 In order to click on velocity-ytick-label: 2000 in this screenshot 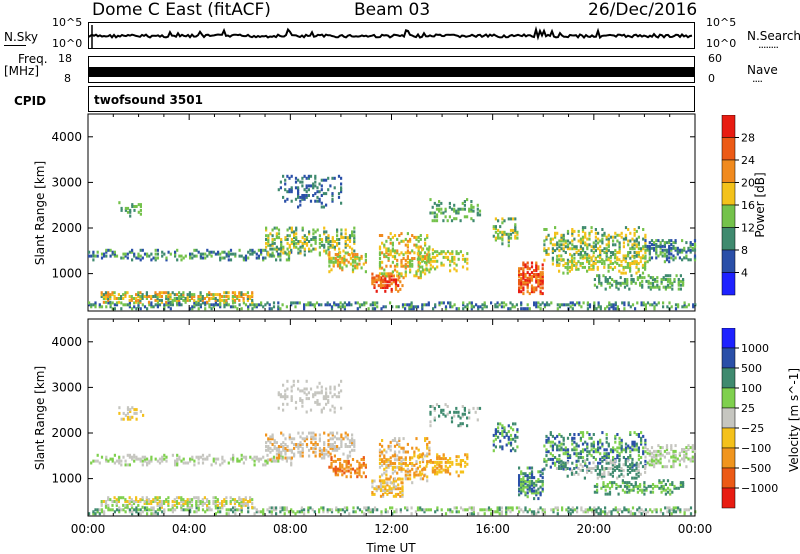, I will do `click(66, 433)`.